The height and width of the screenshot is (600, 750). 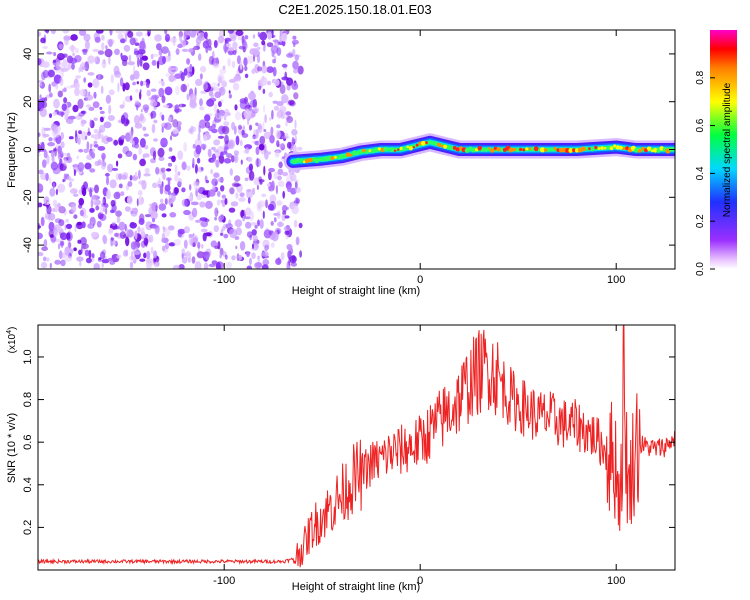 I want to click on y-tick-label: -40, so click(x=28, y=245).